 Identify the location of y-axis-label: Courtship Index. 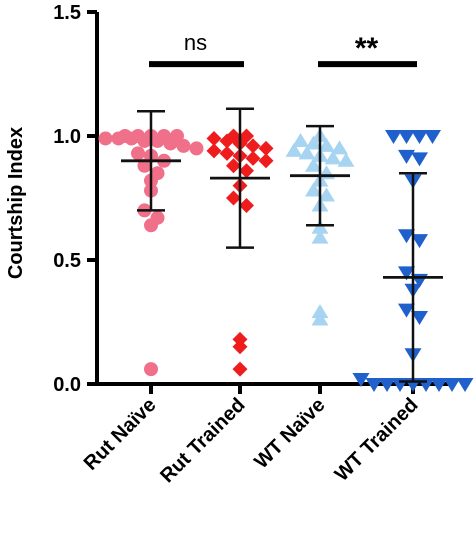
(16, 203).